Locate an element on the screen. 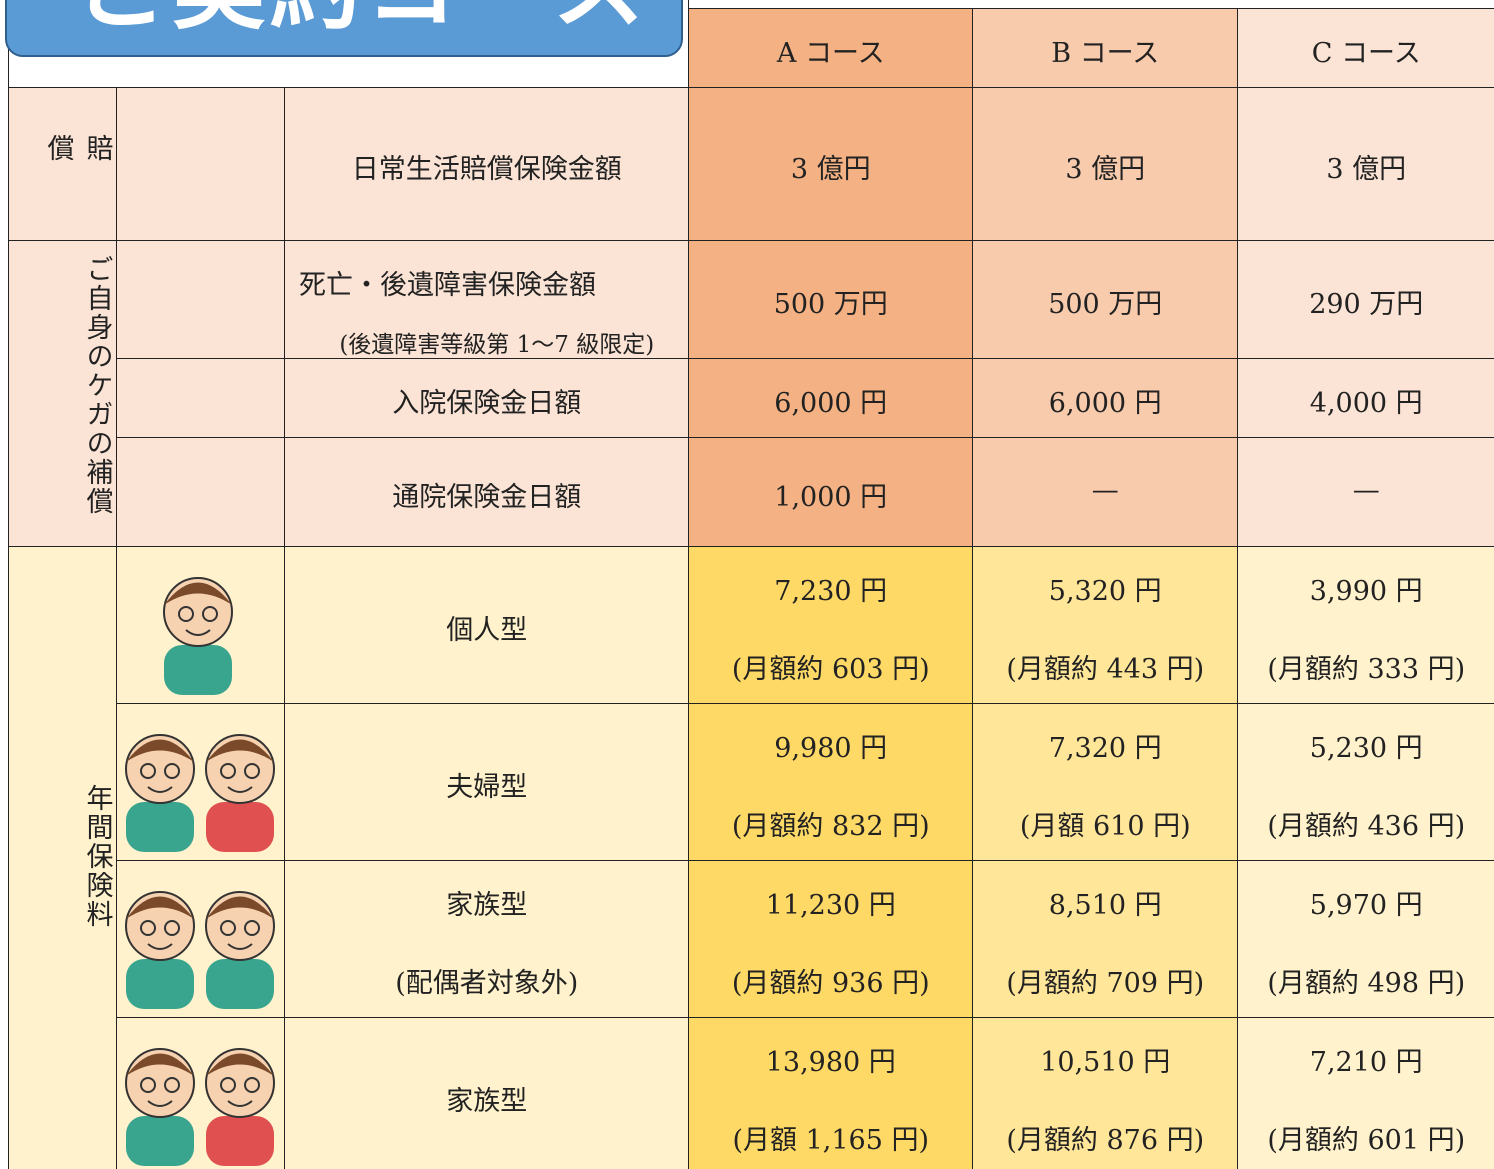 This screenshot has width=1494, height=1169. section-label-cell: 年間保険料 is located at coordinates (63, 857).